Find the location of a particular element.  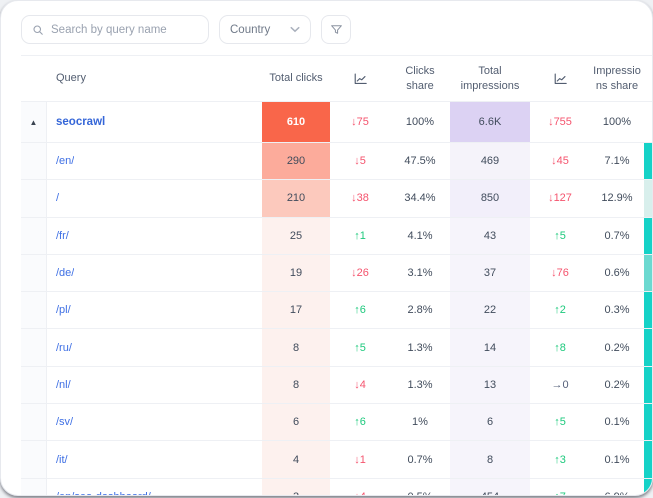

header-clicks-share: Clicks share is located at coordinates (420, 78).